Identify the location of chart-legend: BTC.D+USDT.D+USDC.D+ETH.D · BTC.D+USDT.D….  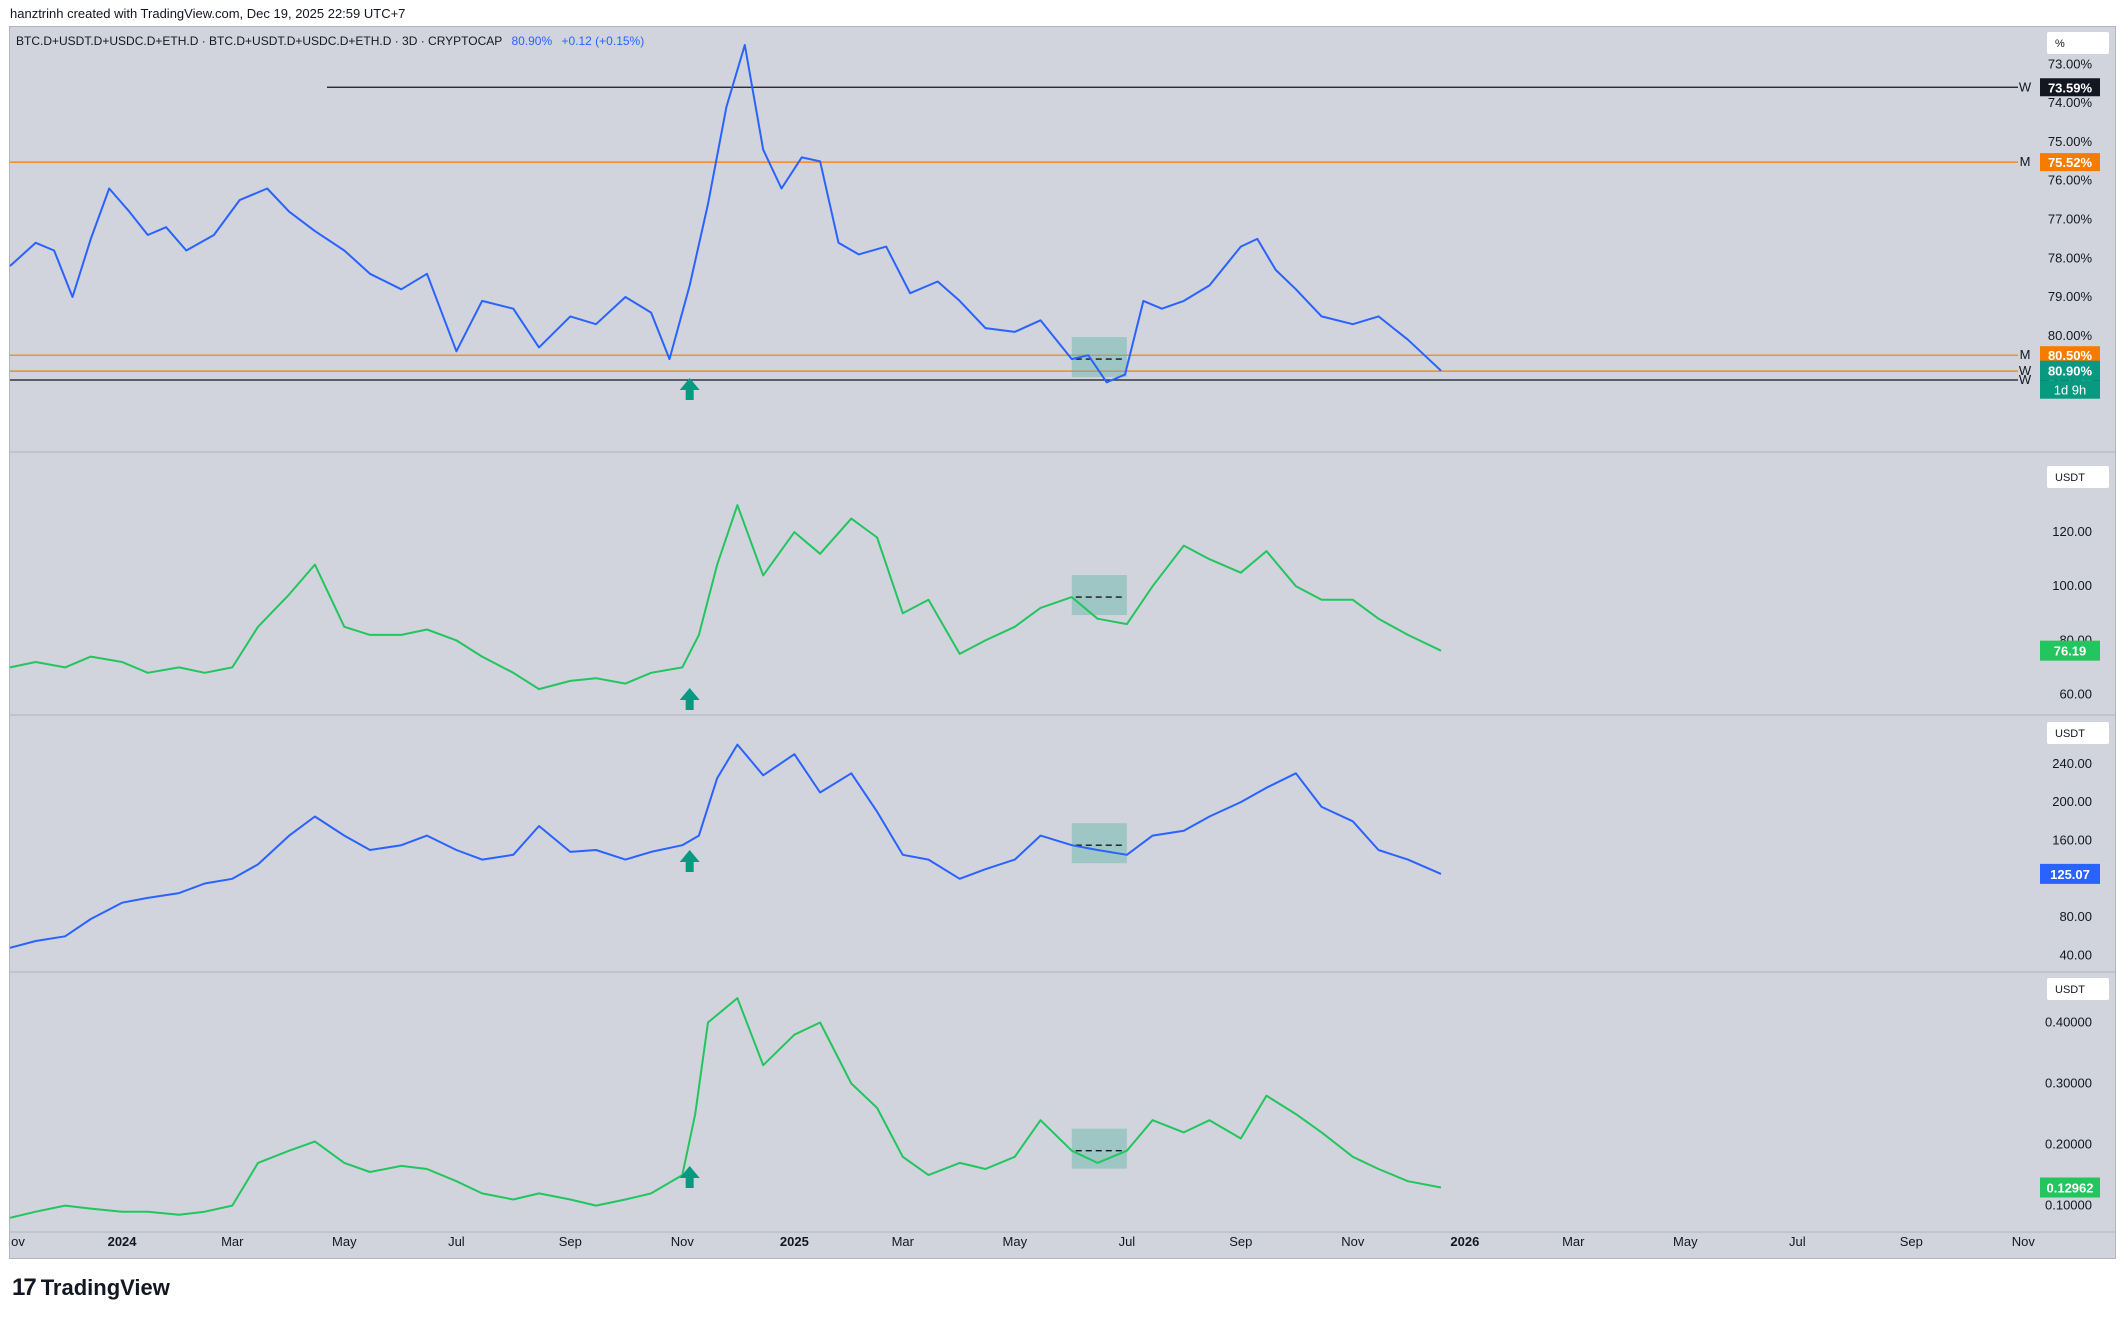
(330, 41).